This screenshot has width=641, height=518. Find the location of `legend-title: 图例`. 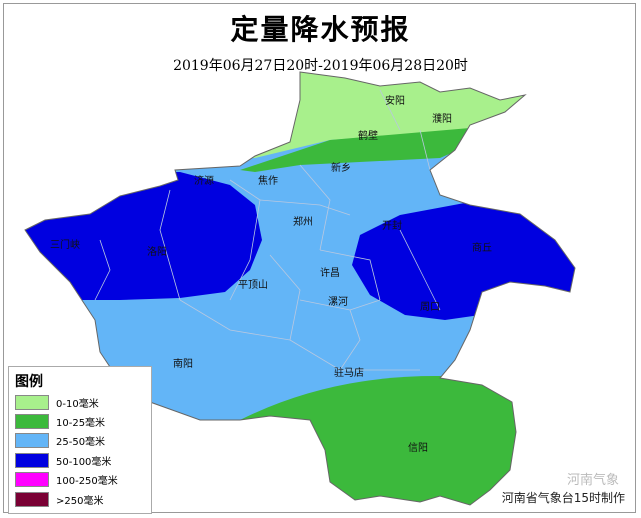

legend-title: 图例 is located at coordinates (29, 382).